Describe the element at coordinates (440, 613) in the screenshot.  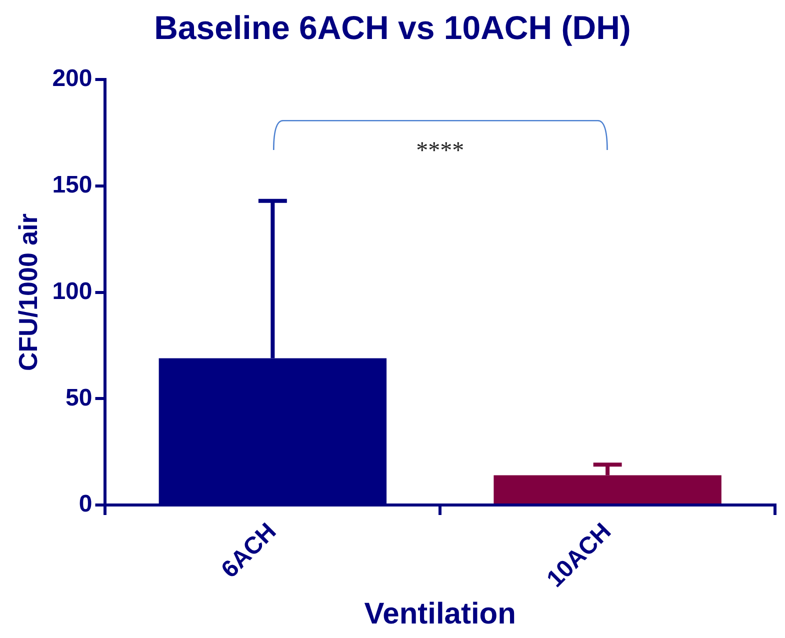
I see `x-axis-title: Ventilation` at that location.